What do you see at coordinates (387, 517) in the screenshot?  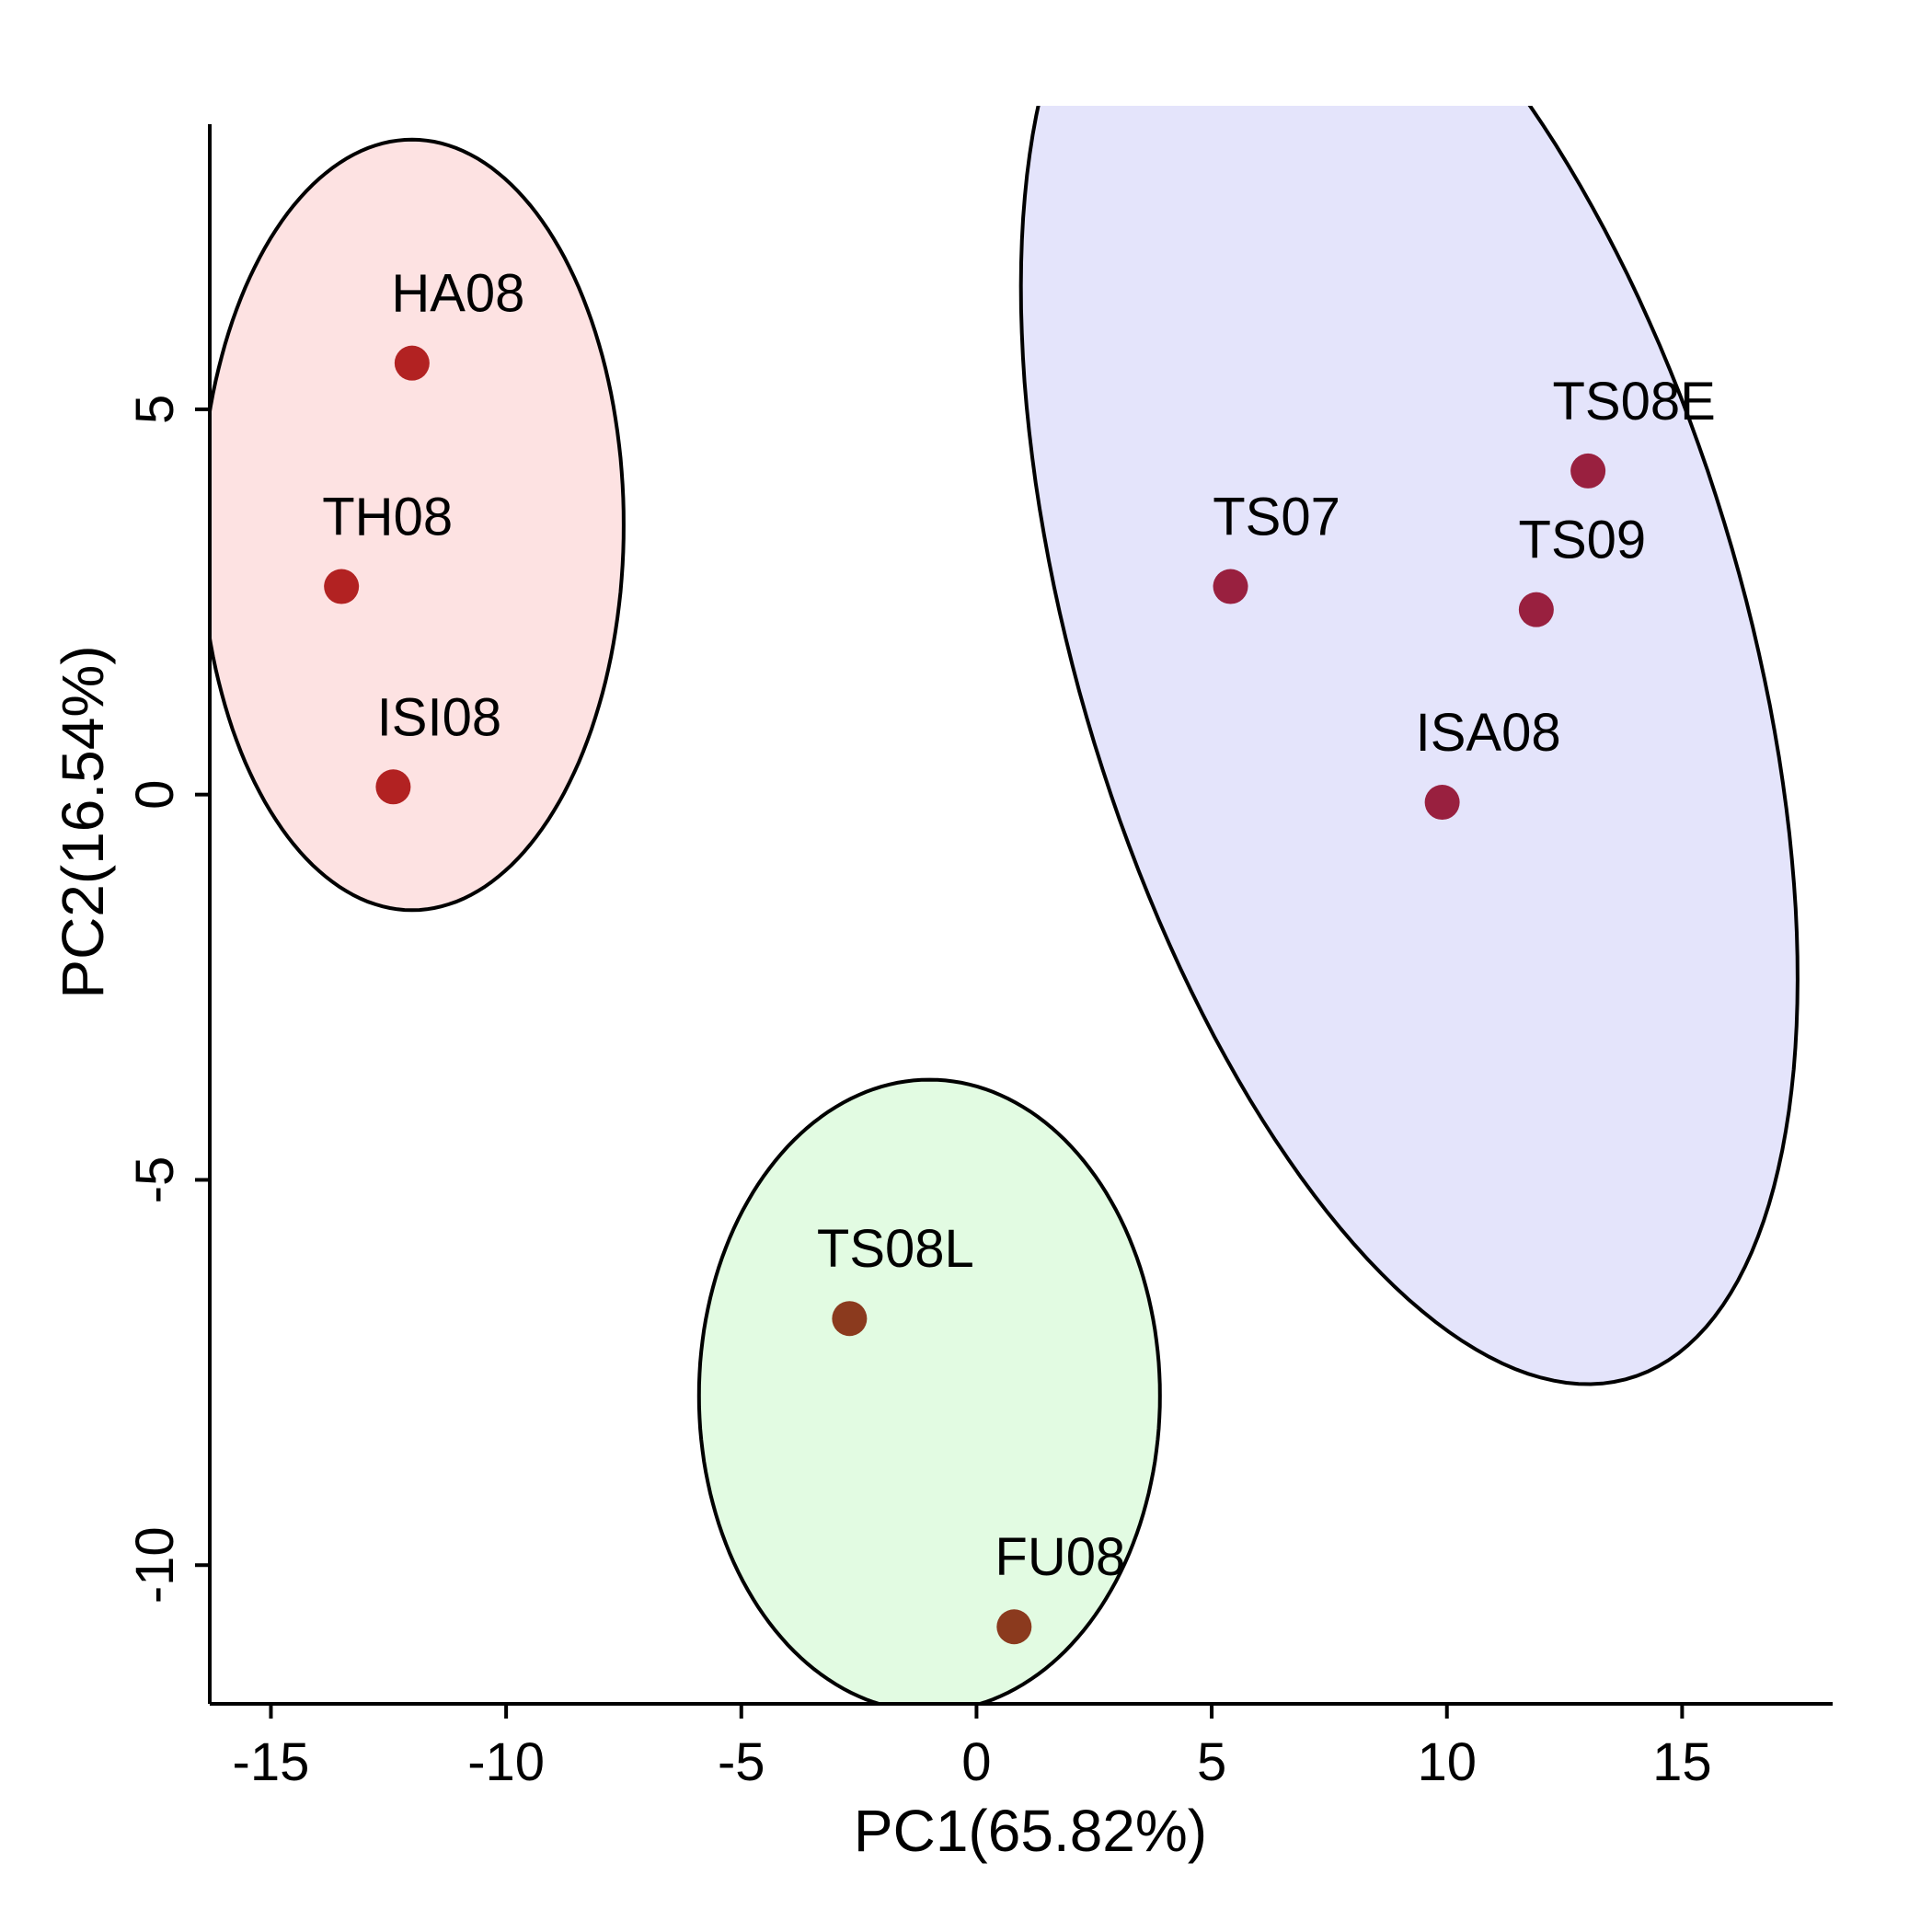 I see `point-label-th08: TH08` at bounding box center [387, 517].